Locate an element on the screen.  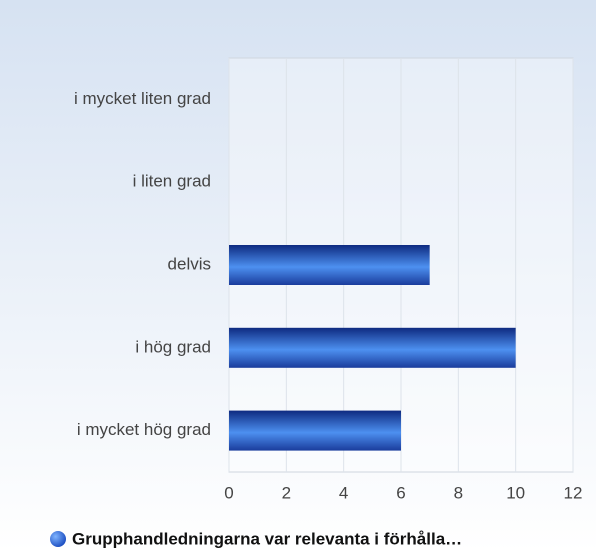
x-tick-label: 4 is located at coordinates (343, 492).